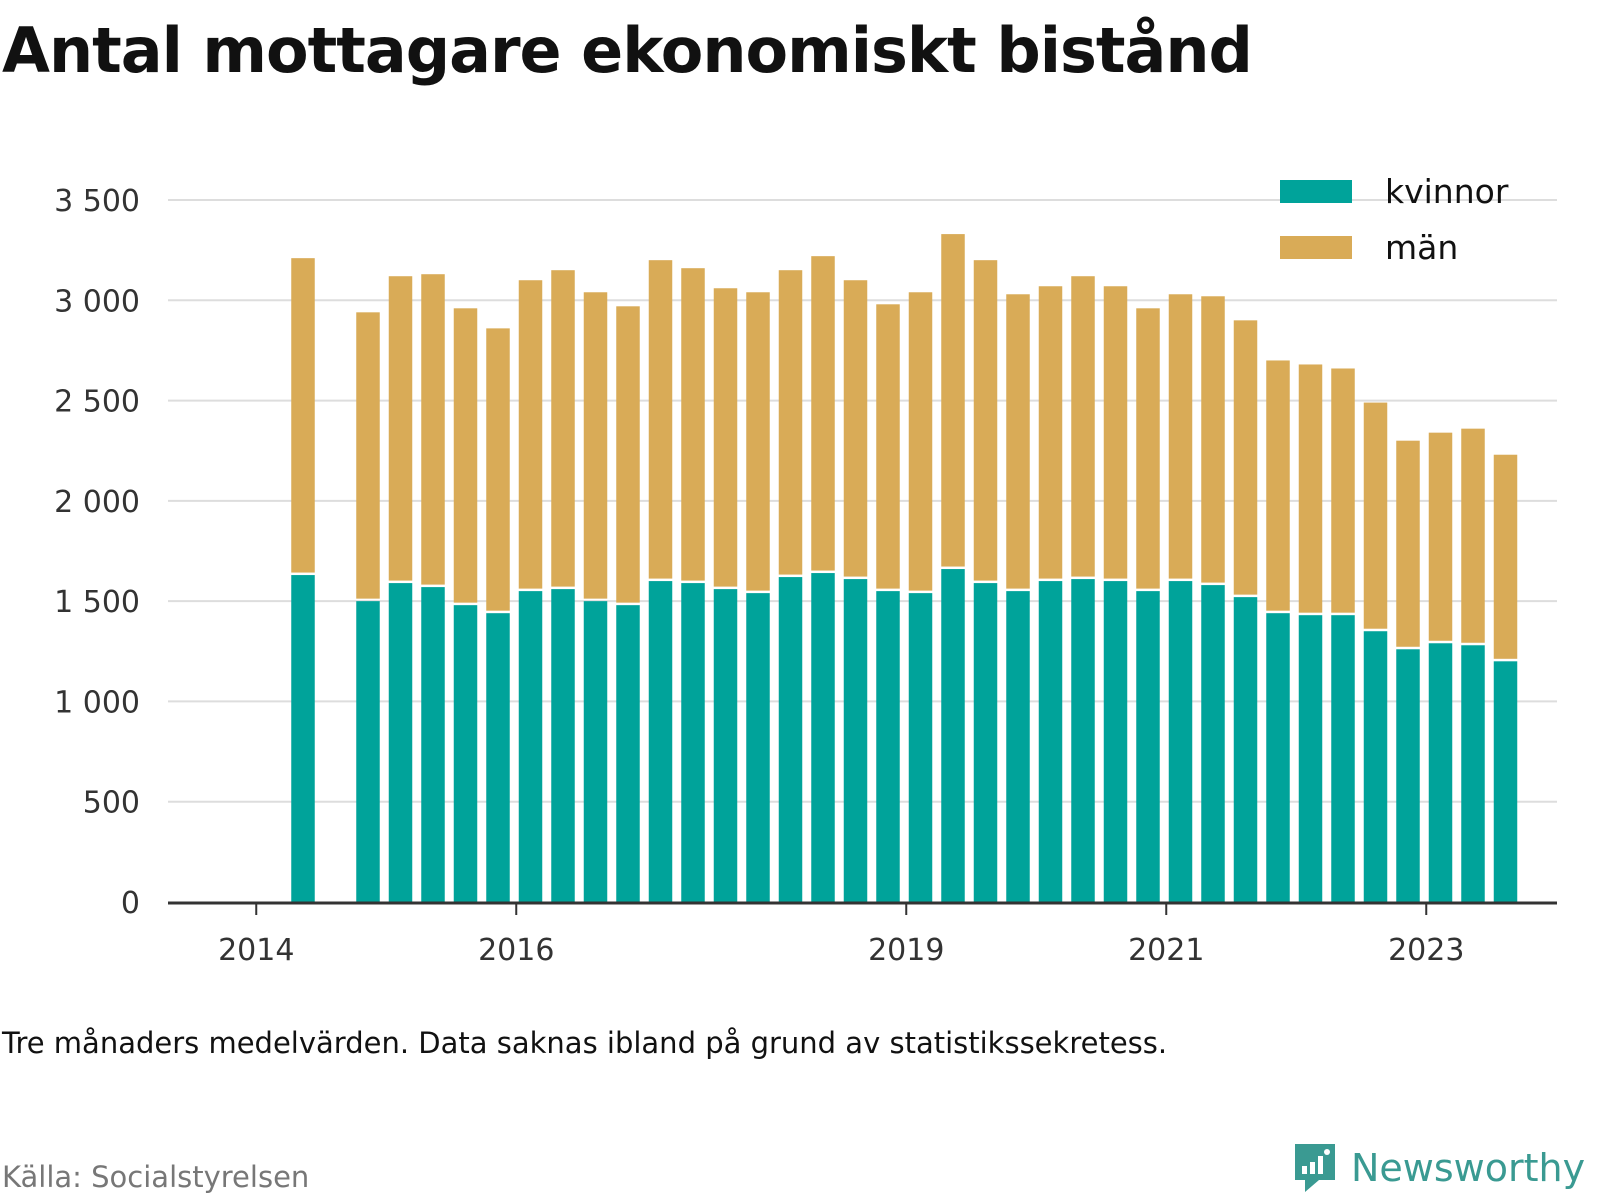 The width and height of the screenshot is (1600, 1200). Describe the element at coordinates (1426, 950) in the screenshot. I see `x-tick-label: 2023` at that location.